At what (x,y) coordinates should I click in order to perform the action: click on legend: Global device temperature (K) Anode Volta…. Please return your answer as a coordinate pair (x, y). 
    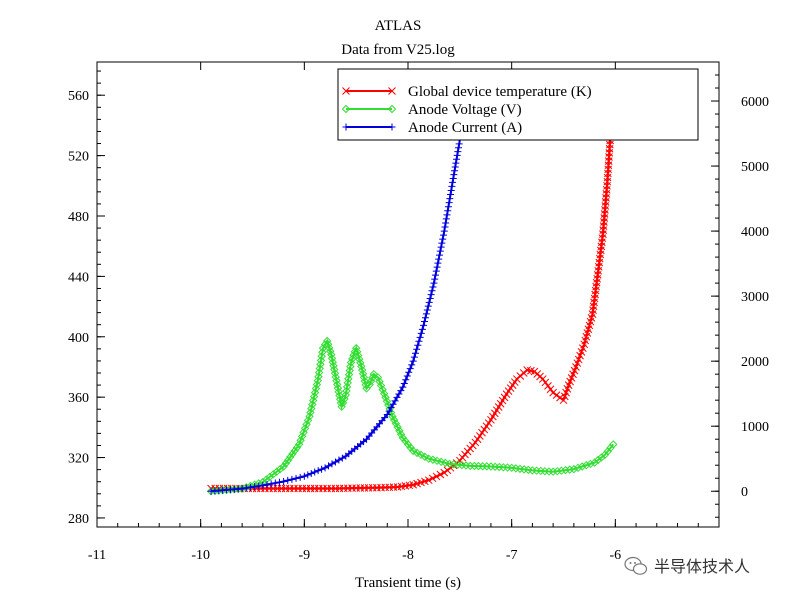
    Looking at the image, I should click on (518, 104).